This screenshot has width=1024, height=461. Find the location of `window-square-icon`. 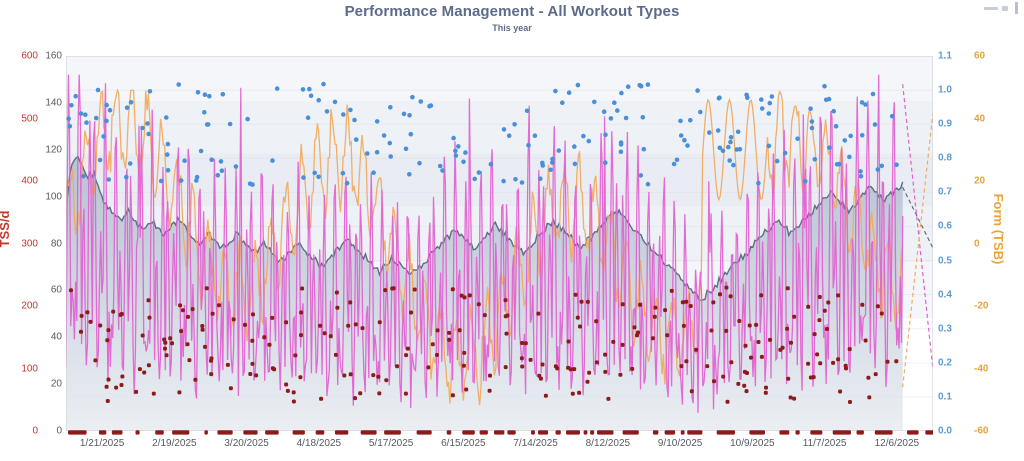

window-square-icon is located at coordinates (1005, 8).